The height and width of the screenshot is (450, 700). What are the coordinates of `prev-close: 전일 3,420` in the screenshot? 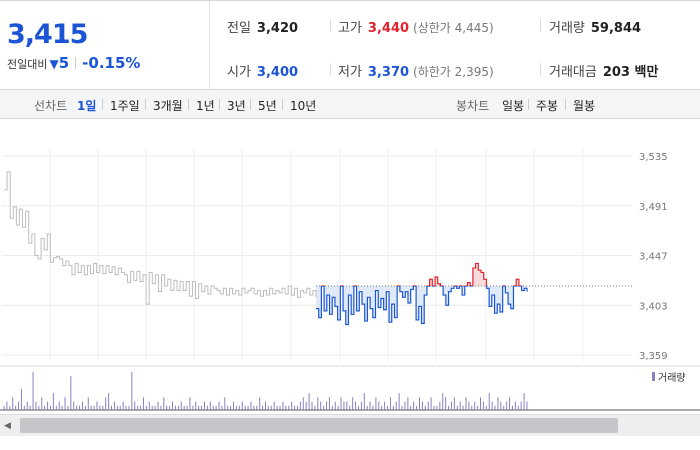 It's located at (262, 26).